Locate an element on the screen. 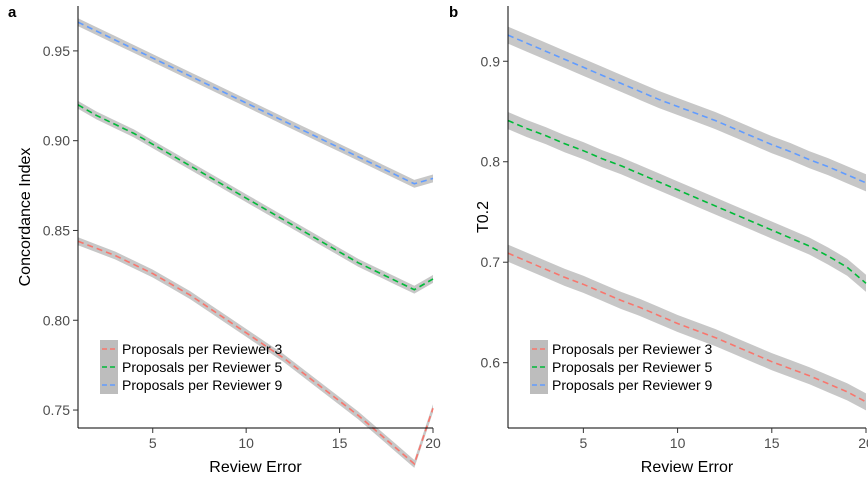 Image resolution: width=868 pixels, height=482 pixels. y-tick-label: 0.9 is located at coordinates (491, 61).